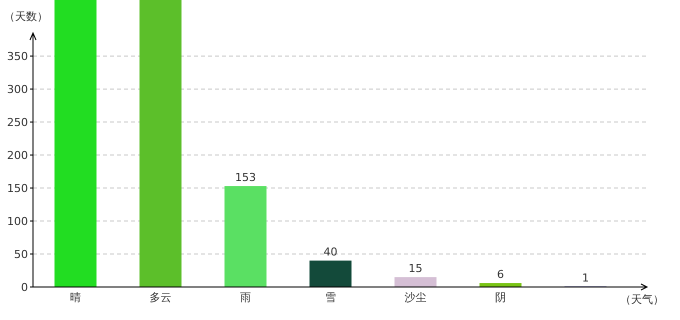 The image size is (680, 320). Describe the element at coordinates (500, 275) in the screenshot. I see `data-label: 6` at that location.